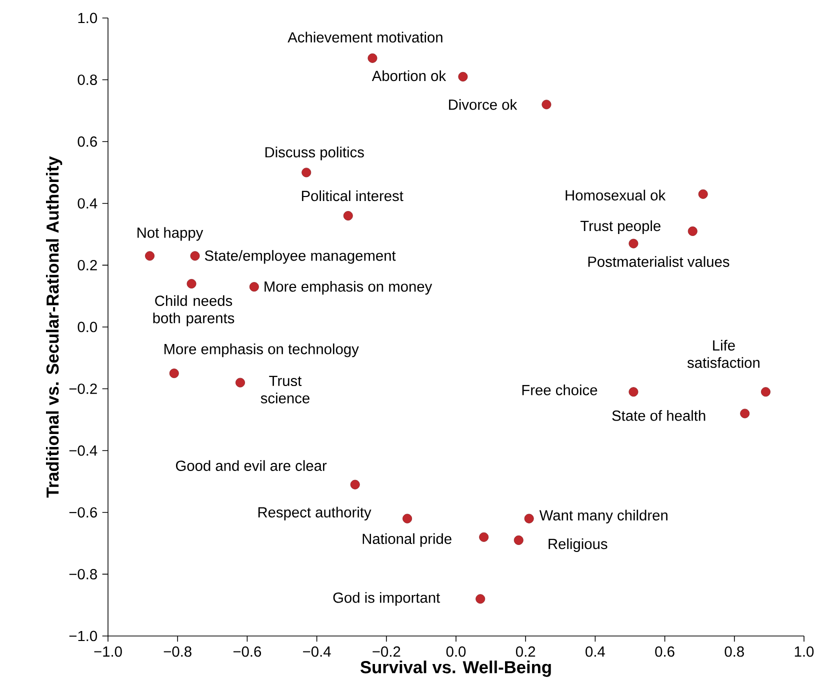 The height and width of the screenshot is (698, 818). Describe the element at coordinates (659, 261) in the screenshot. I see `annotation: Postmaterialist values` at that location.